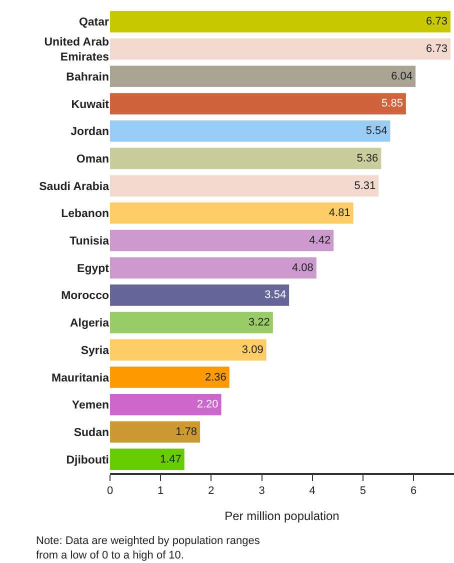  What do you see at coordinates (365, 186) in the screenshot?
I see `data-label: 5.31` at bounding box center [365, 186].